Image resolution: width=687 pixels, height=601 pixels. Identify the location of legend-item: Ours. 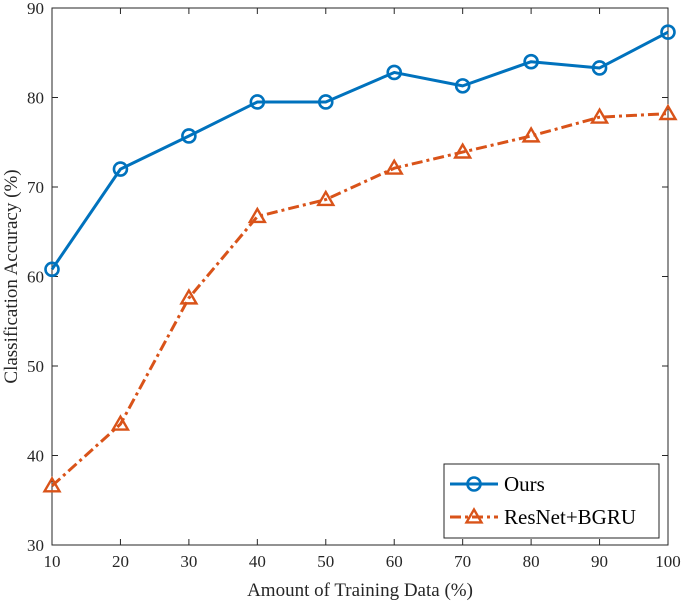
(497, 484).